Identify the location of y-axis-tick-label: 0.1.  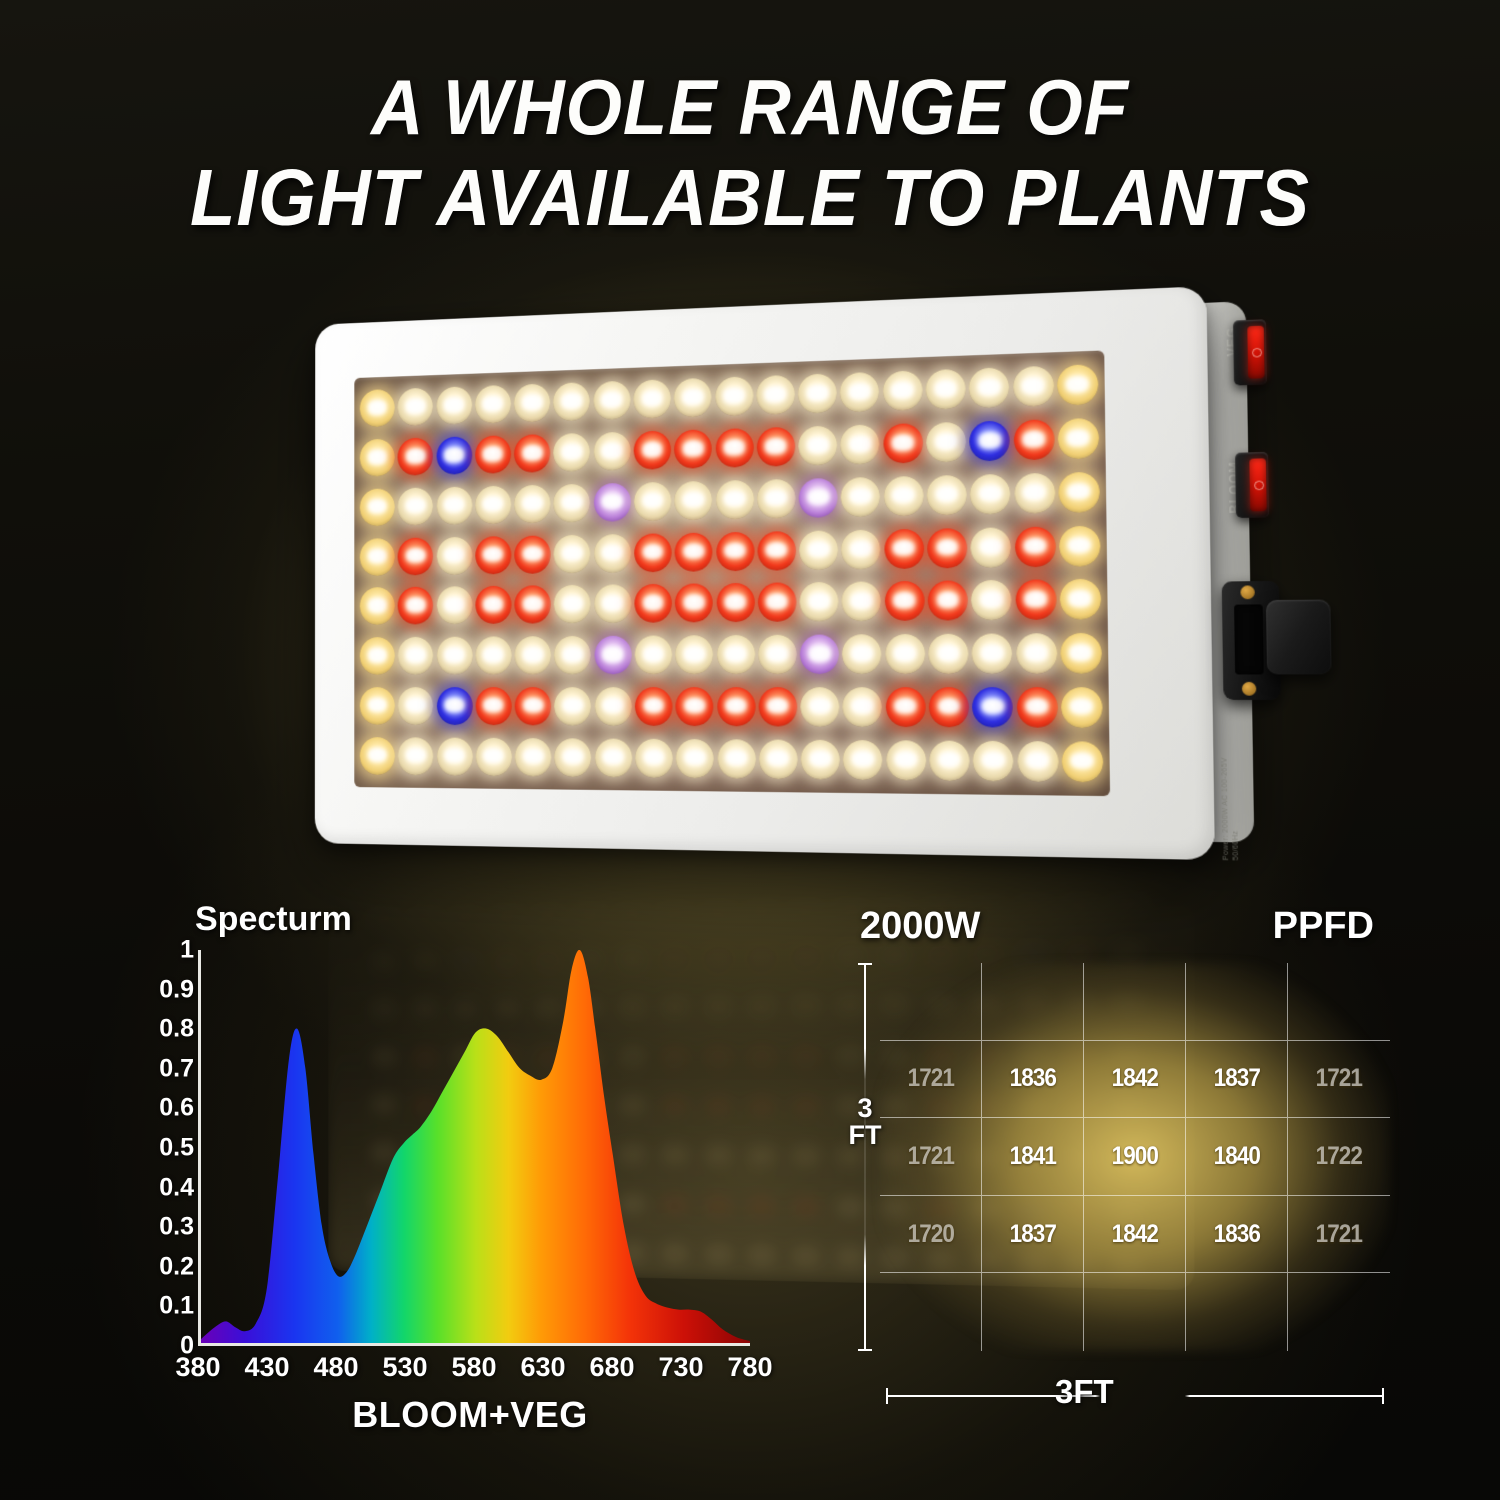
(176, 1305).